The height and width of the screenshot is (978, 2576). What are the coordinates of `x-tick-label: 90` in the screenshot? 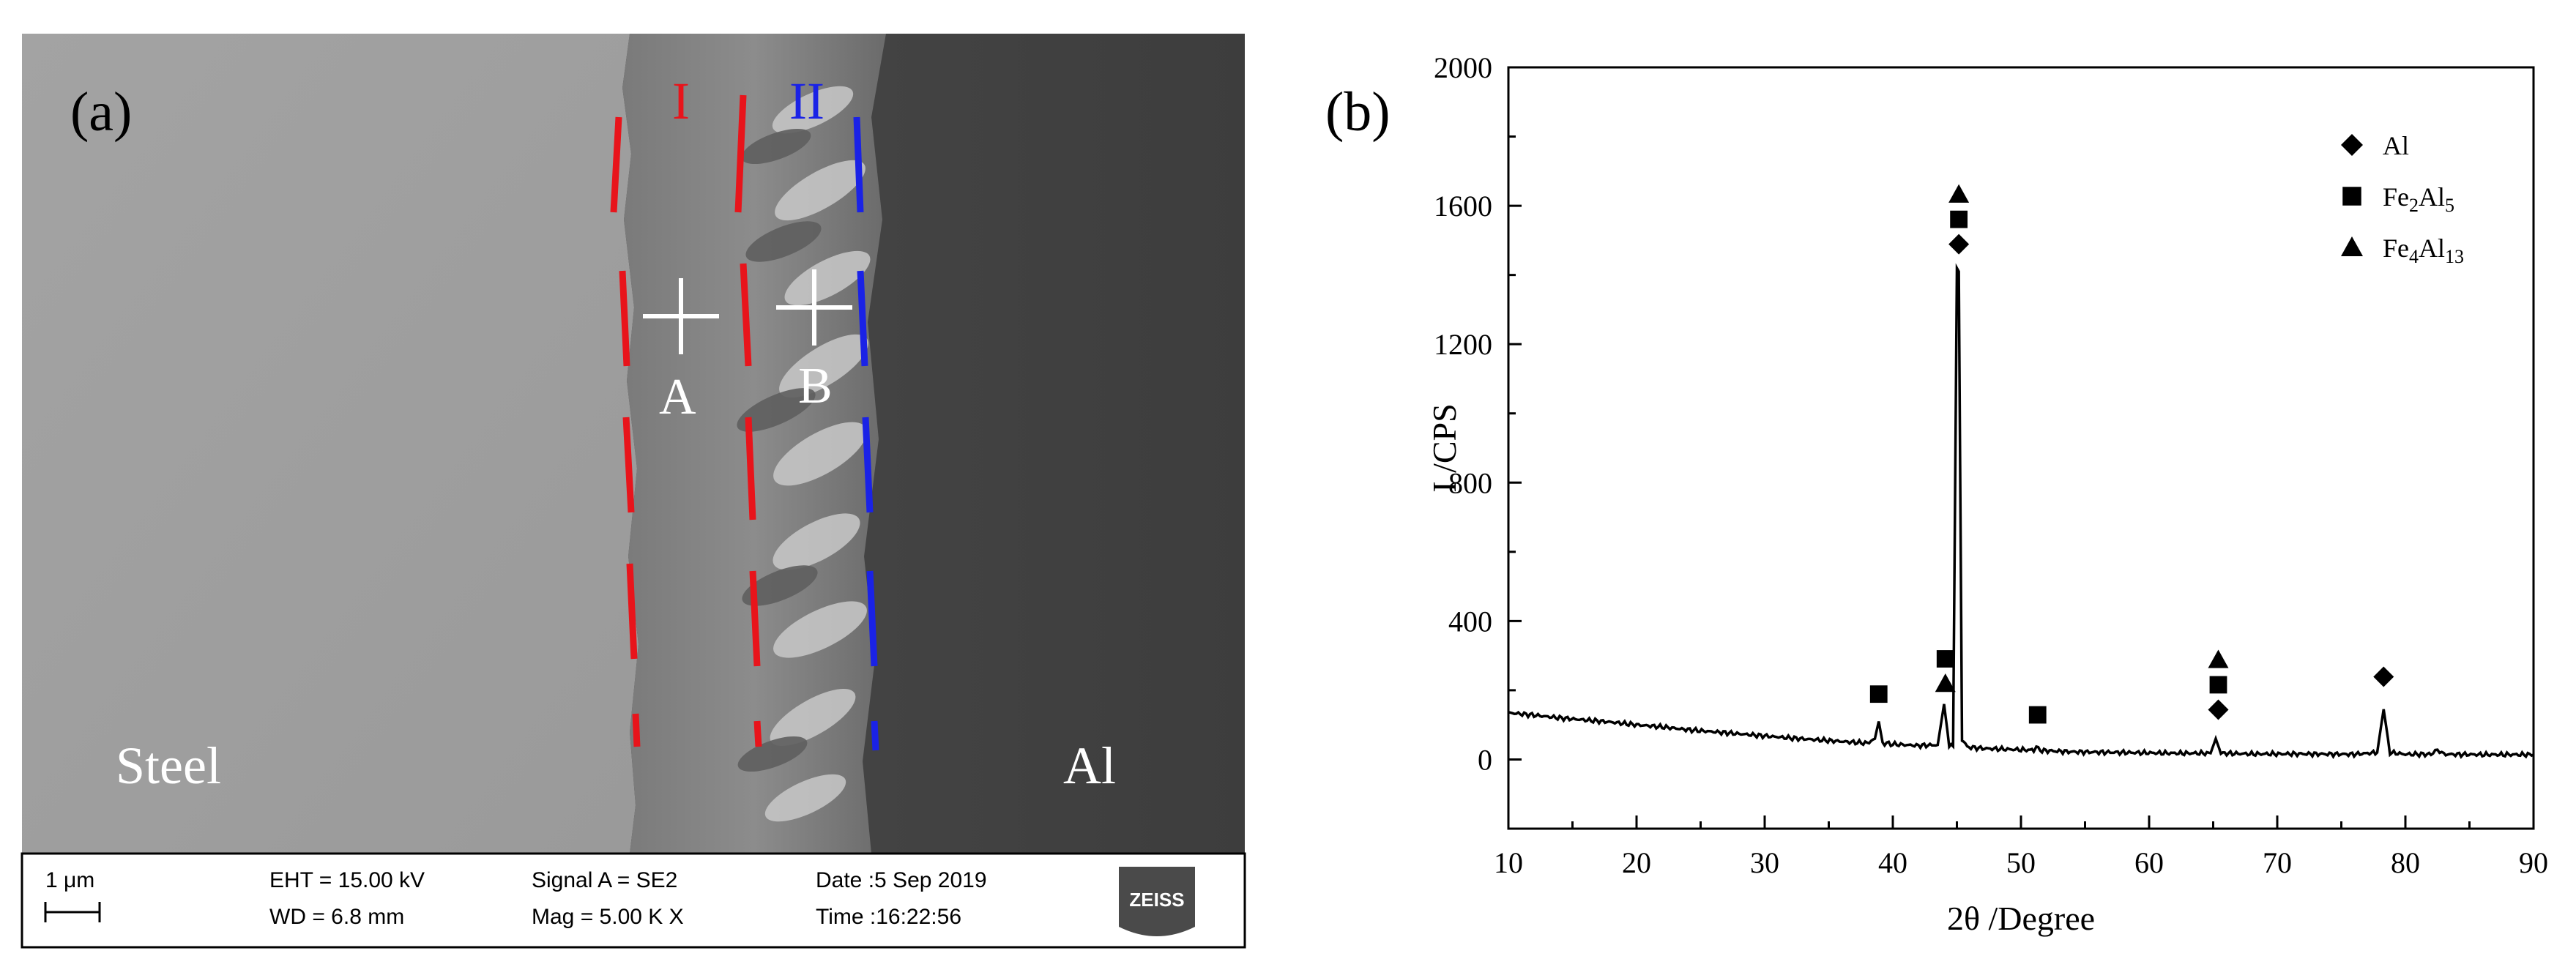 It's located at (2533, 862).